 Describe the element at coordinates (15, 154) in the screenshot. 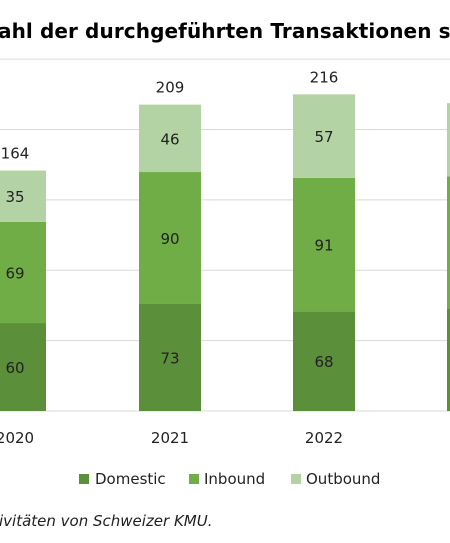

I see `total-label-2020: 164` at that location.